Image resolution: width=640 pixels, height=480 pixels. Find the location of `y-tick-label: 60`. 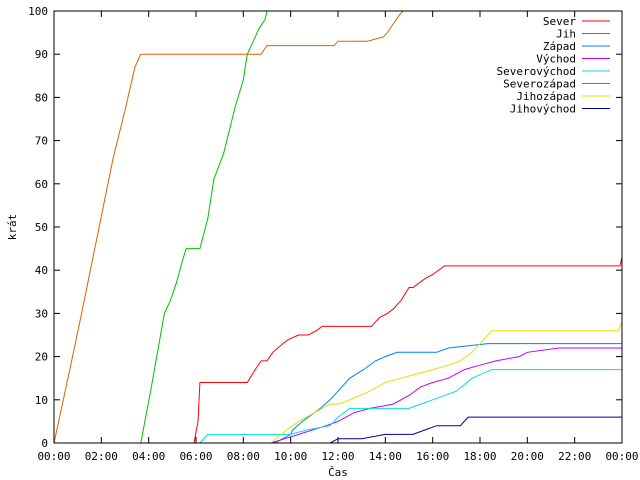

y-tick-label: 60 is located at coordinates (41, 184).